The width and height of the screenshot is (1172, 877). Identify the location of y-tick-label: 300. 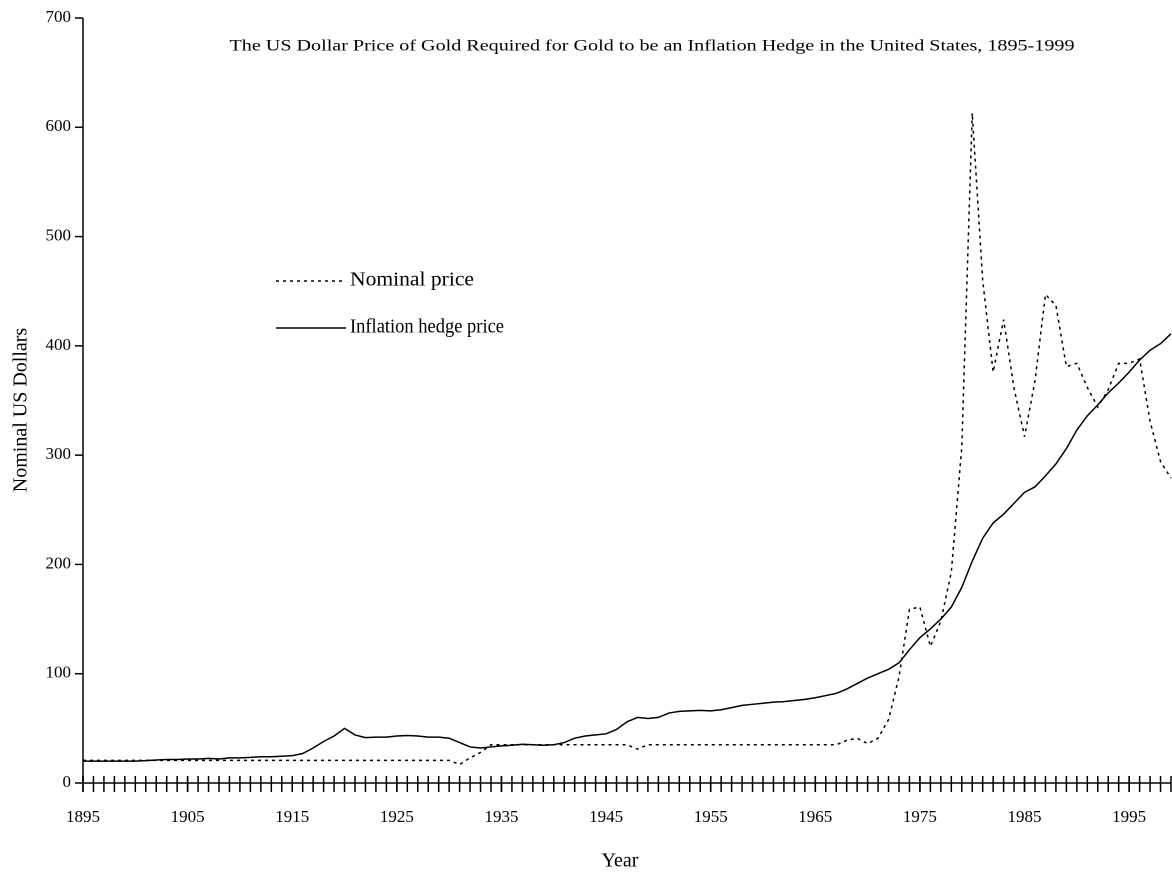
(59, 453).